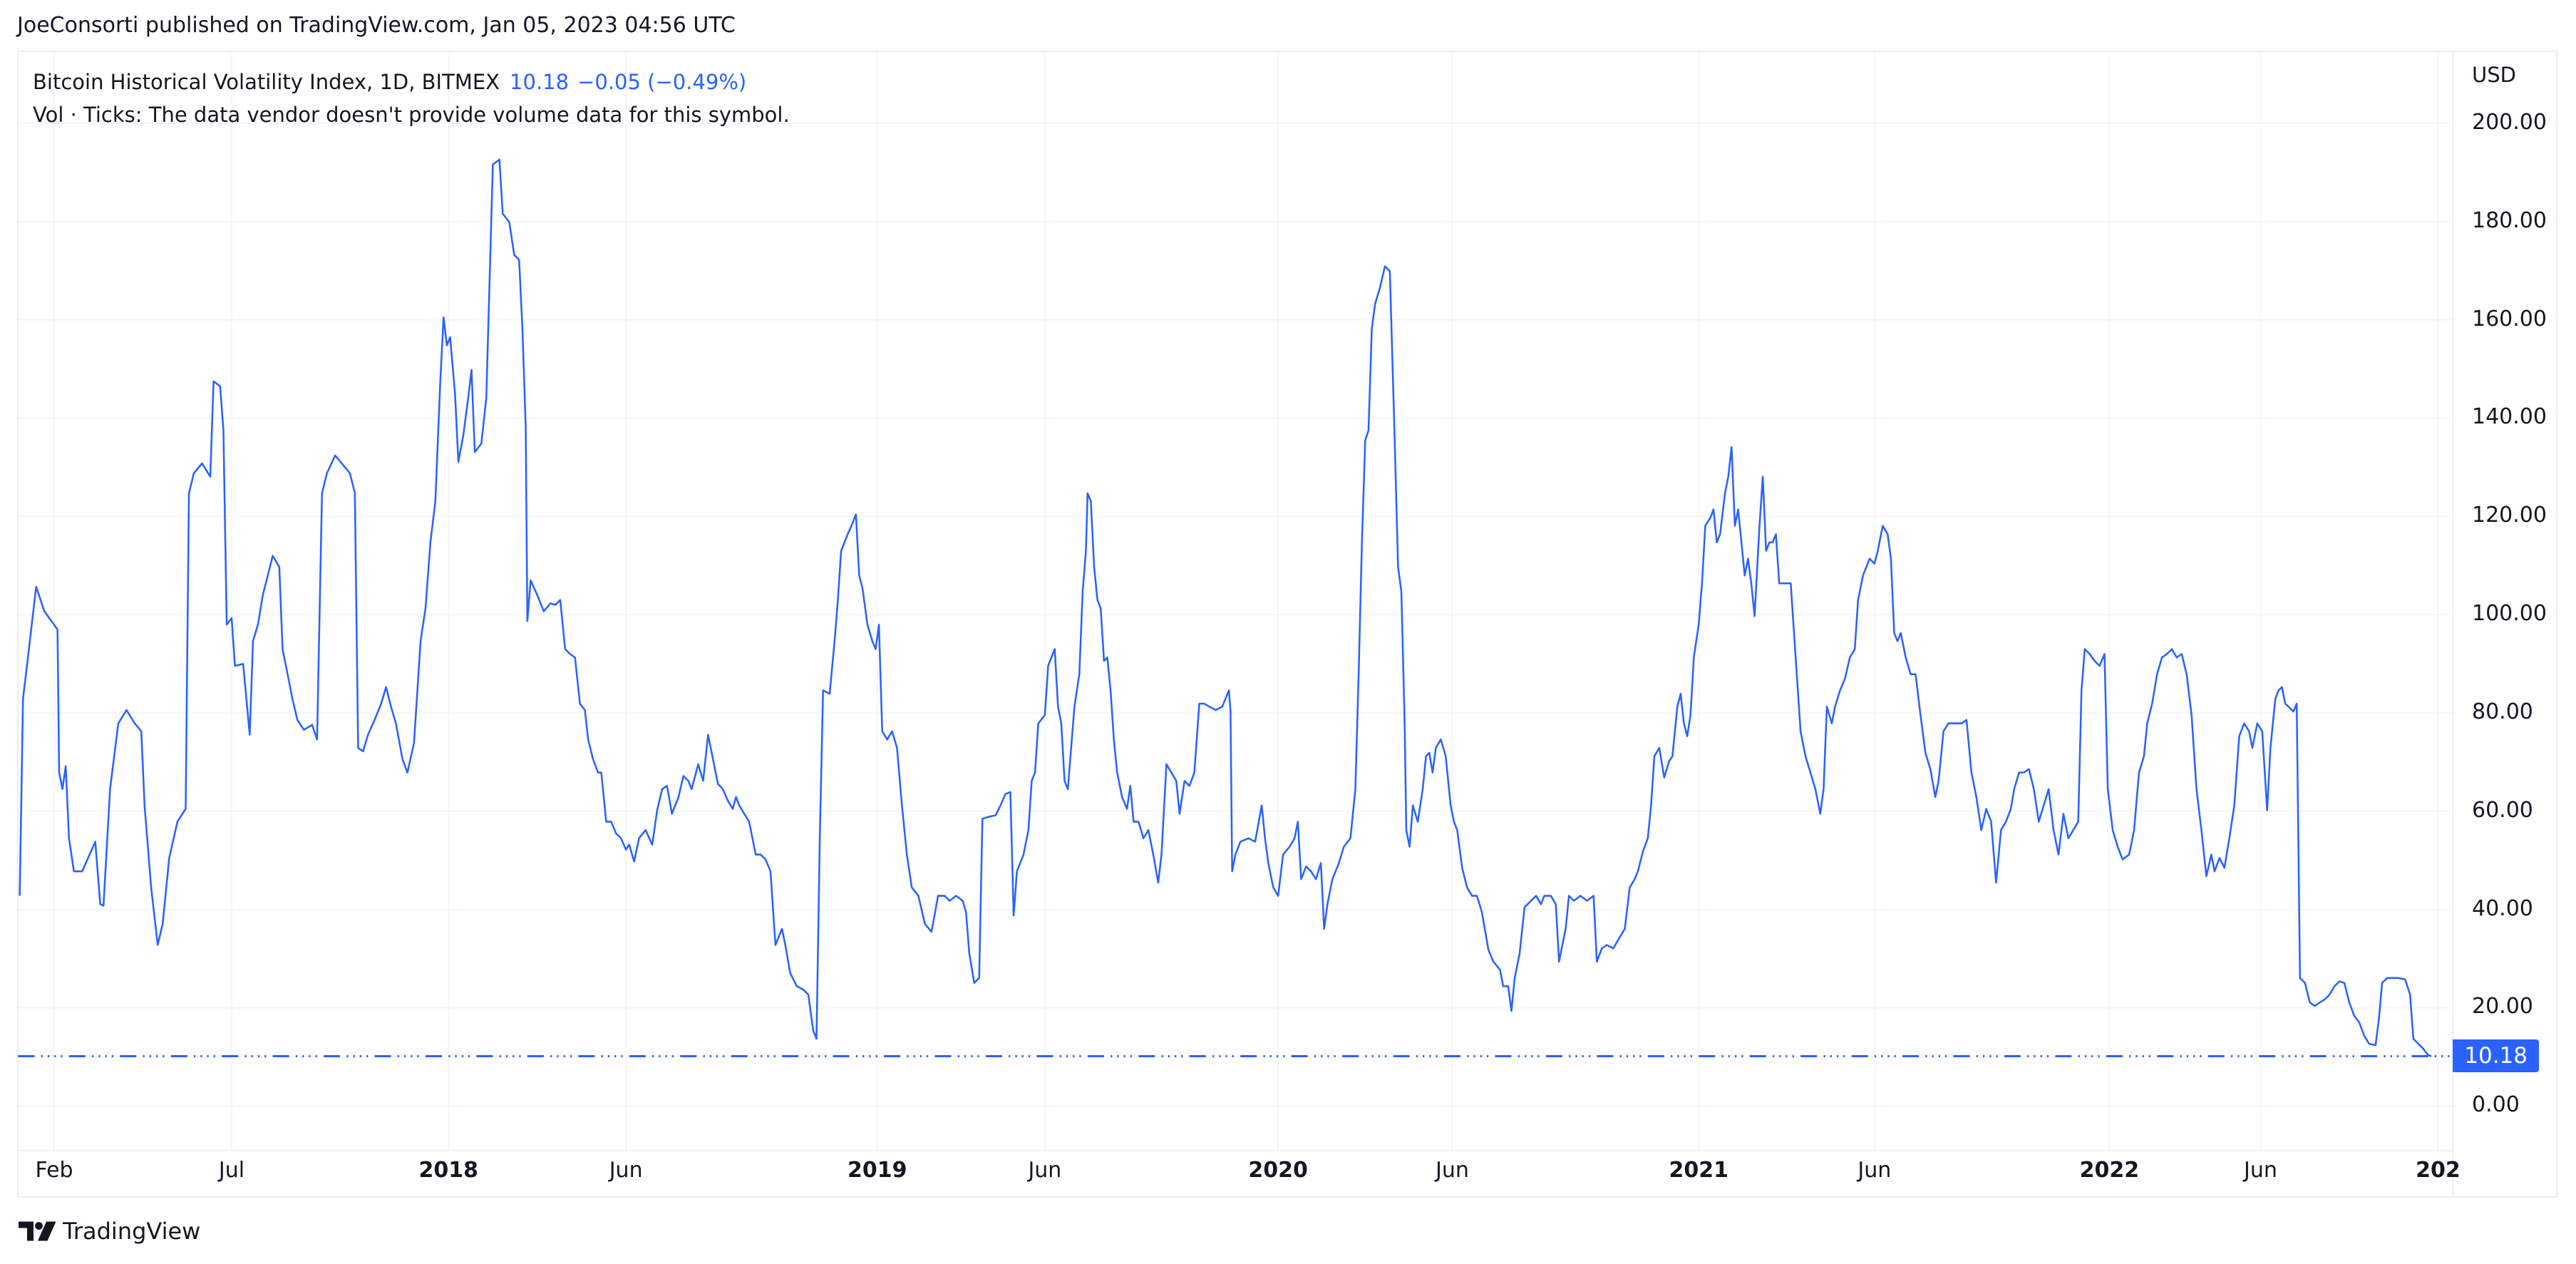  What do you see at coordinates (1278, 1170) in the screenshot?
I see `time-tick-label: 2020` at bounding box center [1278, 1170].